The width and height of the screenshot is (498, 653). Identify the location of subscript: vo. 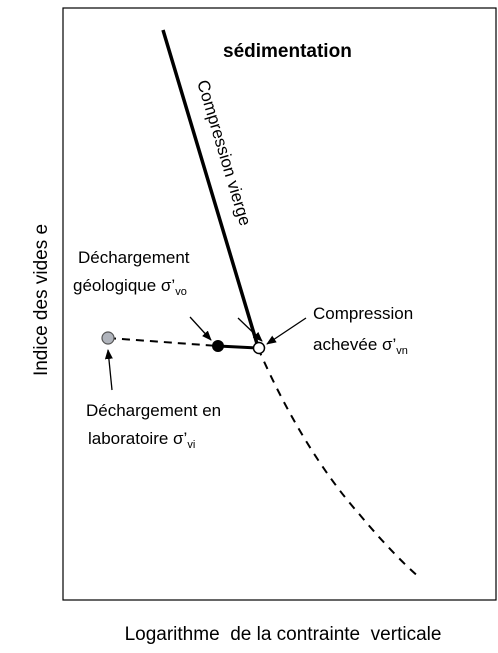
(181, 292).